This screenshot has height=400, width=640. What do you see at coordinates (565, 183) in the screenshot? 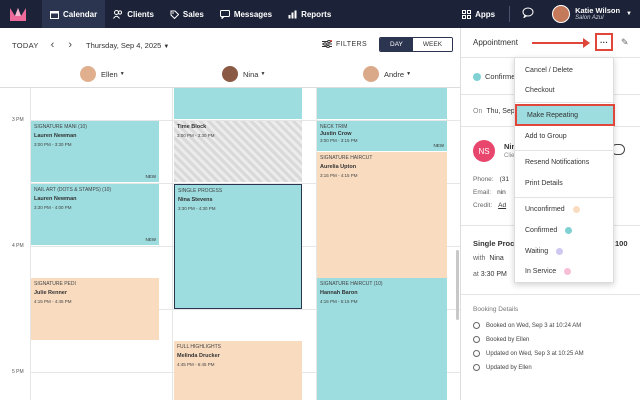
I see `menu-item-print-details: Print Details` at bounding box center [565, 183].